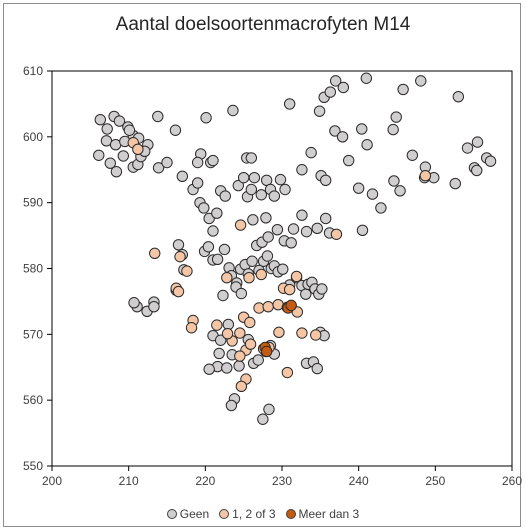 The width and height of the screenshot is (526, 531). Describe the element at coordinates (194, 514) in the screenshot. I see `legend-label: Geen` at that location.